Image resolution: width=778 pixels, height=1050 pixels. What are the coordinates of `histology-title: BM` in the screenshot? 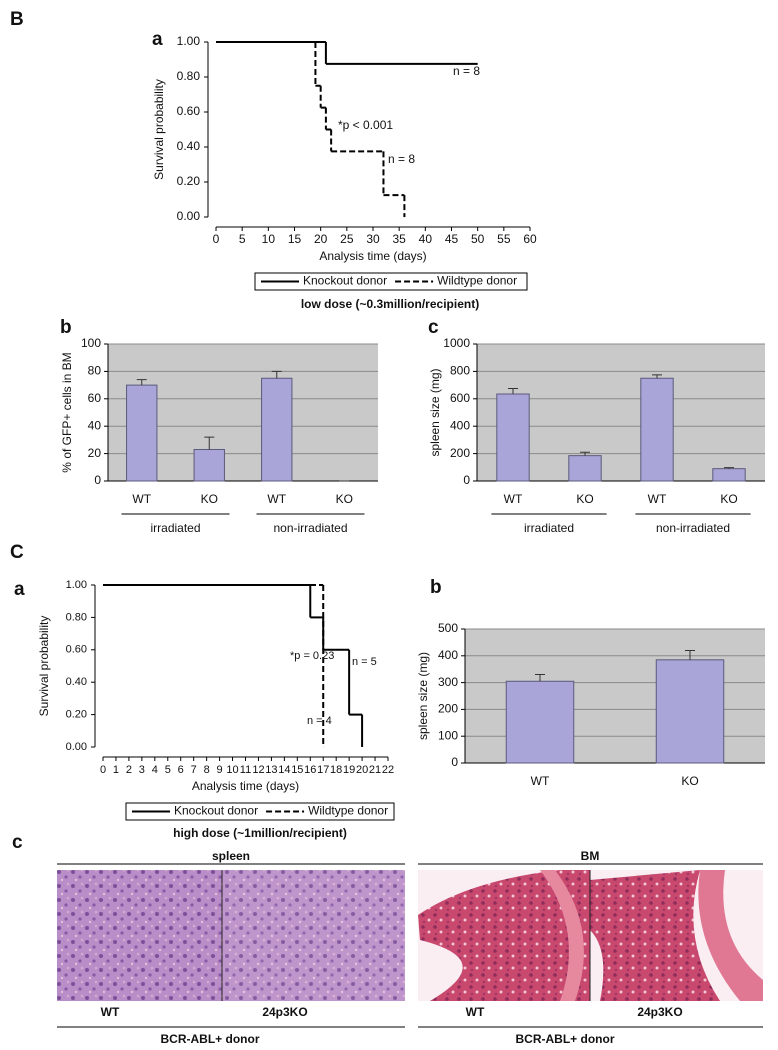 It's located at (590, 856).